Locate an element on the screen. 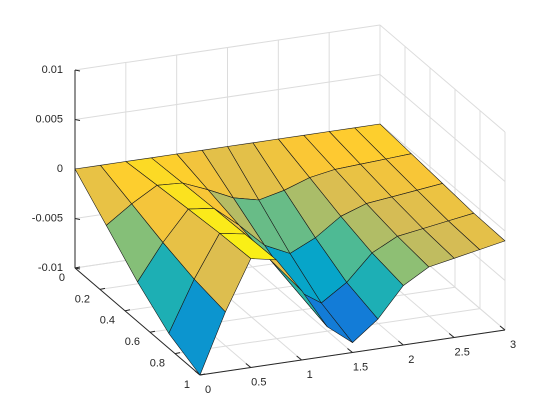 This screenshot has width=560, height=420. y-tick-label: 0.6 is located at coordinates (132, 342).